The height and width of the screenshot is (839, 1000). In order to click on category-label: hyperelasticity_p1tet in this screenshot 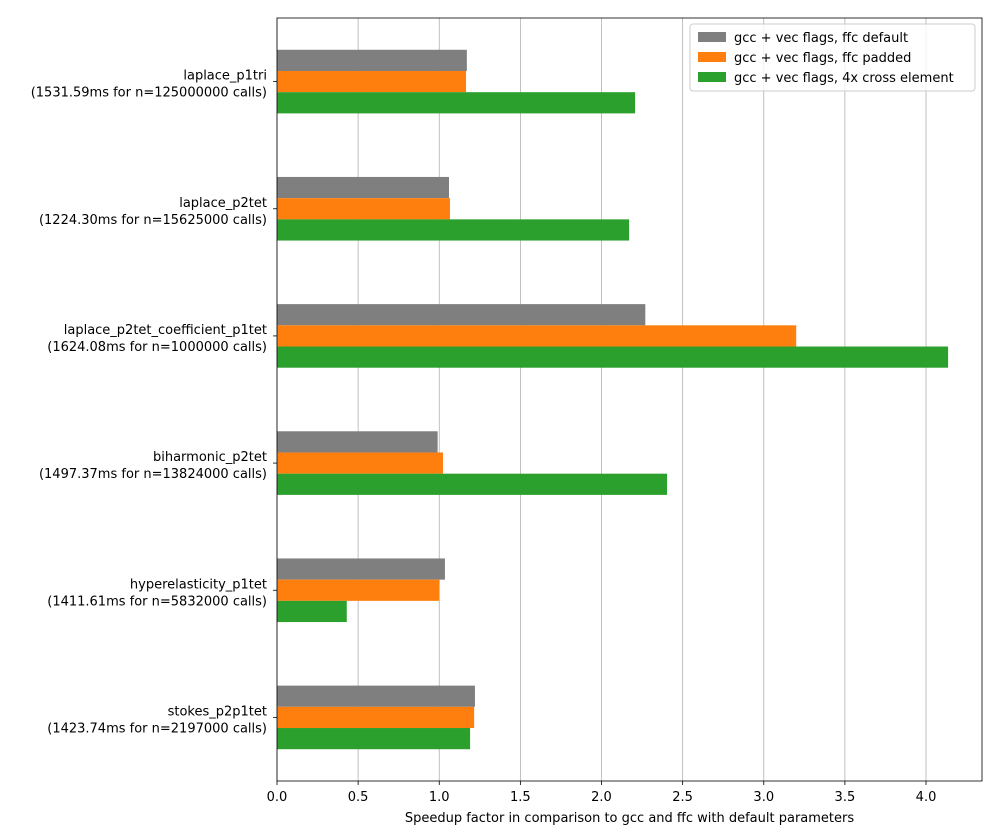, I will do `click(198, 584)`.